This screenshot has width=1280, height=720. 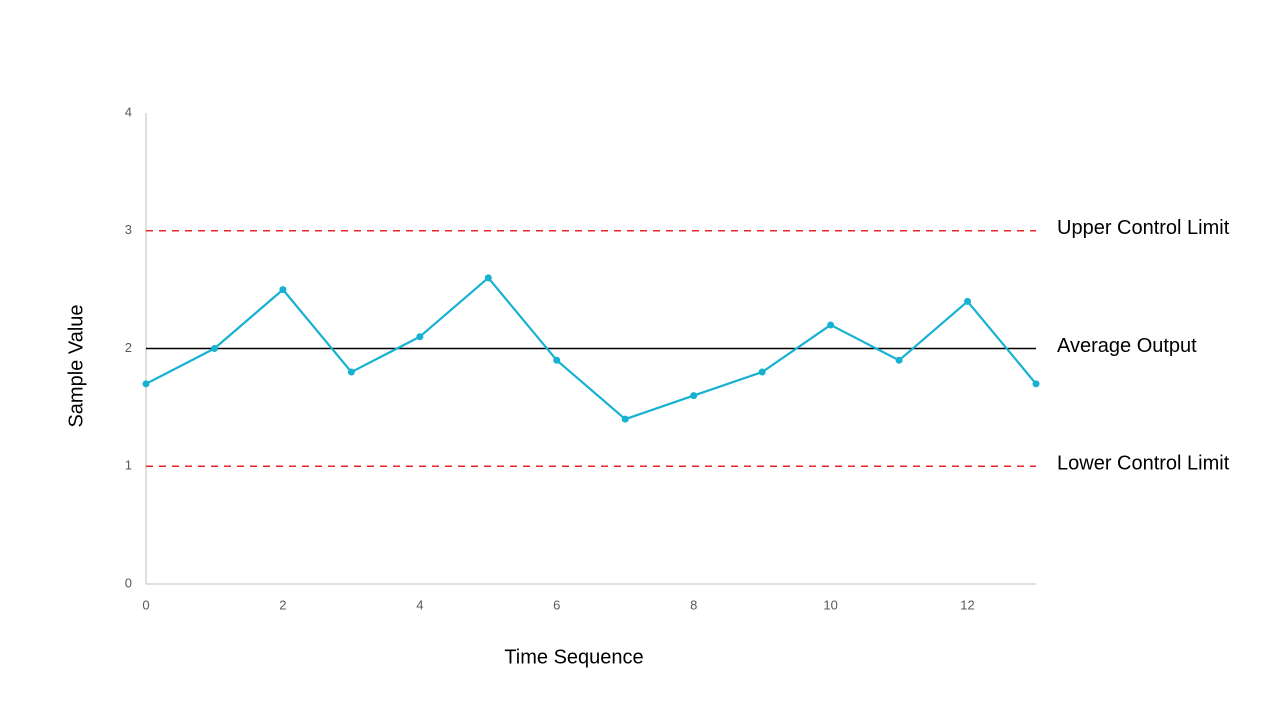 I want to click on x-tick-label: 2, so click(x=282, y=604).